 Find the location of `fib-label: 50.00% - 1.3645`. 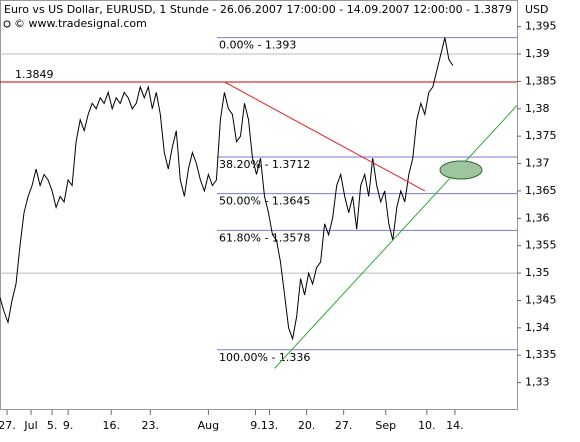

fib-label: 50.00% - 1.3645 is located at coordinates (264, 201).